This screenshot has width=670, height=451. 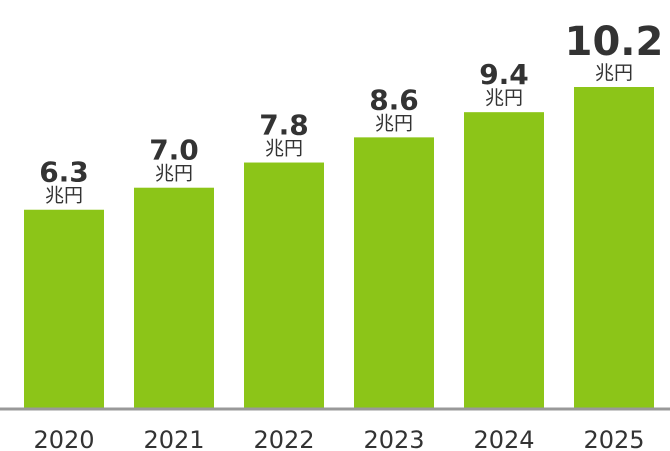 What do you see at coordinates (64, 172) in the screenshot?
I see `data-label-2020: 6.3` at bounding box center [64, 172].